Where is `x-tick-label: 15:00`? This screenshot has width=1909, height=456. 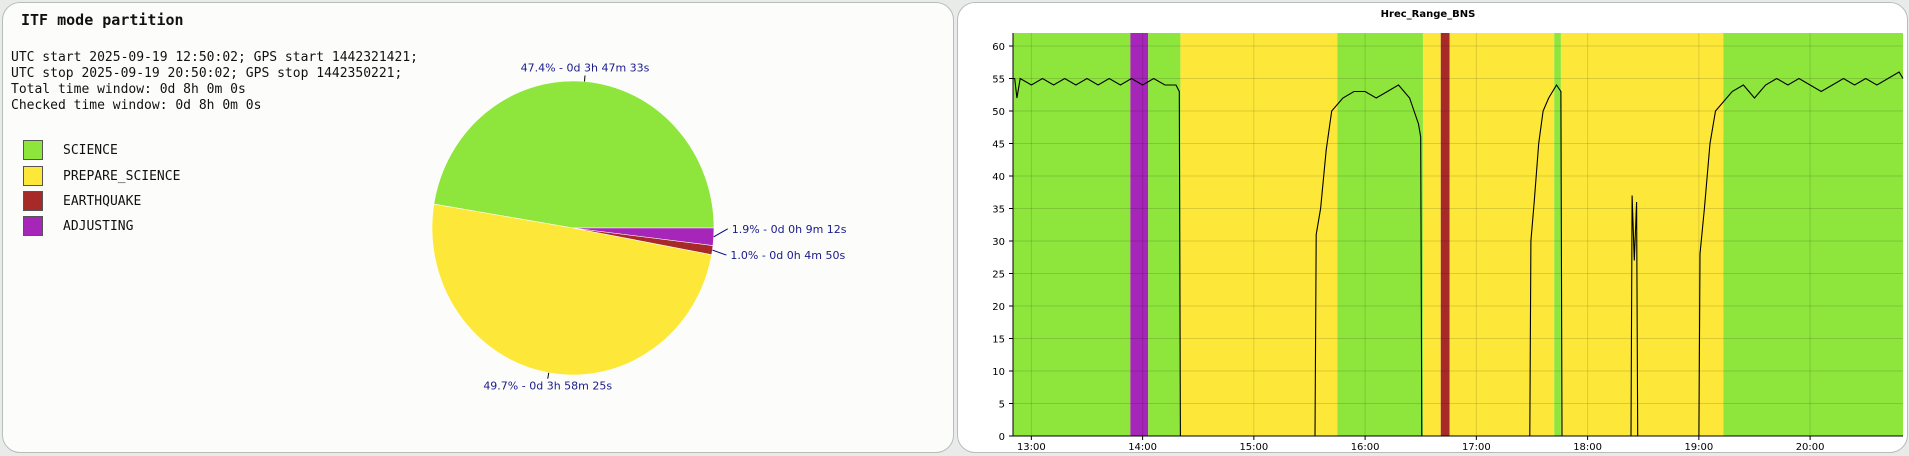 x-tick-label: 15:00 is located at coordinates (1253, 447).